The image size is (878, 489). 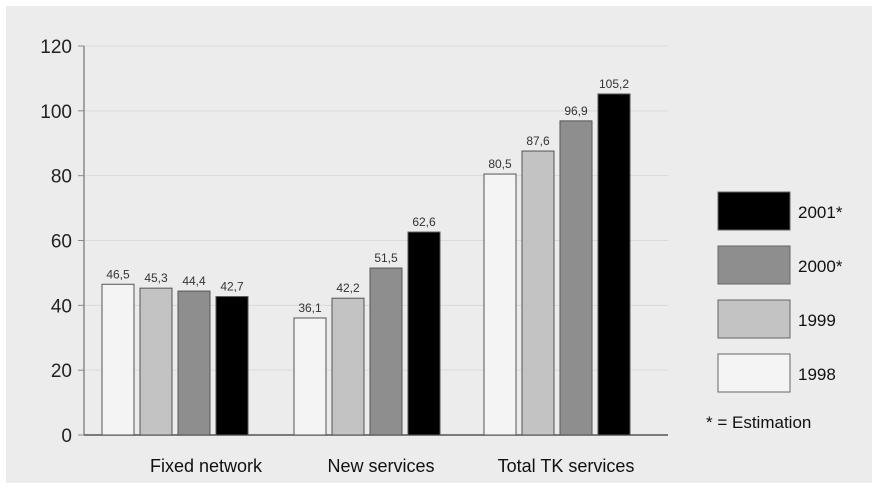 I want to click on data-label: 62,6, so click(x=424, y=222).